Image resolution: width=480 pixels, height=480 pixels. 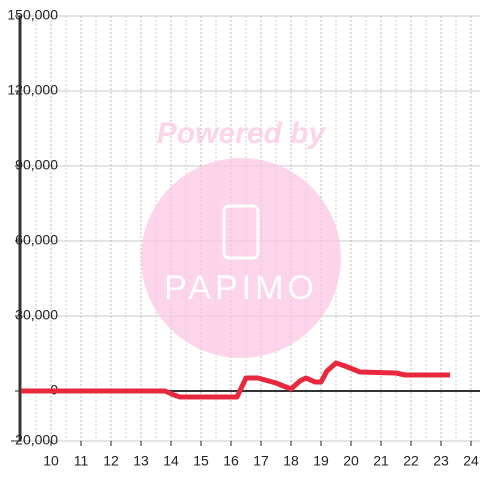 I want to click on y-tick-label: 60,000, so click(x=36, y=240).